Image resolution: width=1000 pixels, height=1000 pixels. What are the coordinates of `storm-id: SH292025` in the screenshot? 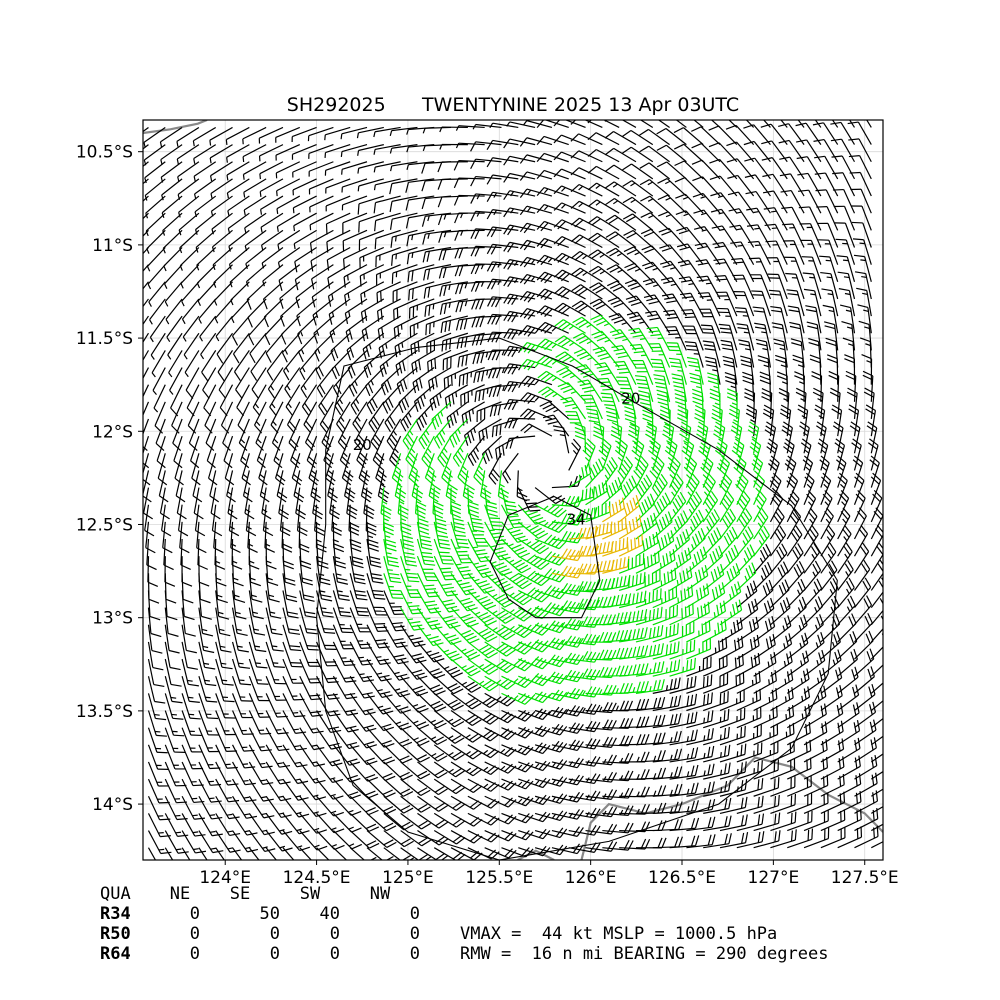 It's located at (336, 105).